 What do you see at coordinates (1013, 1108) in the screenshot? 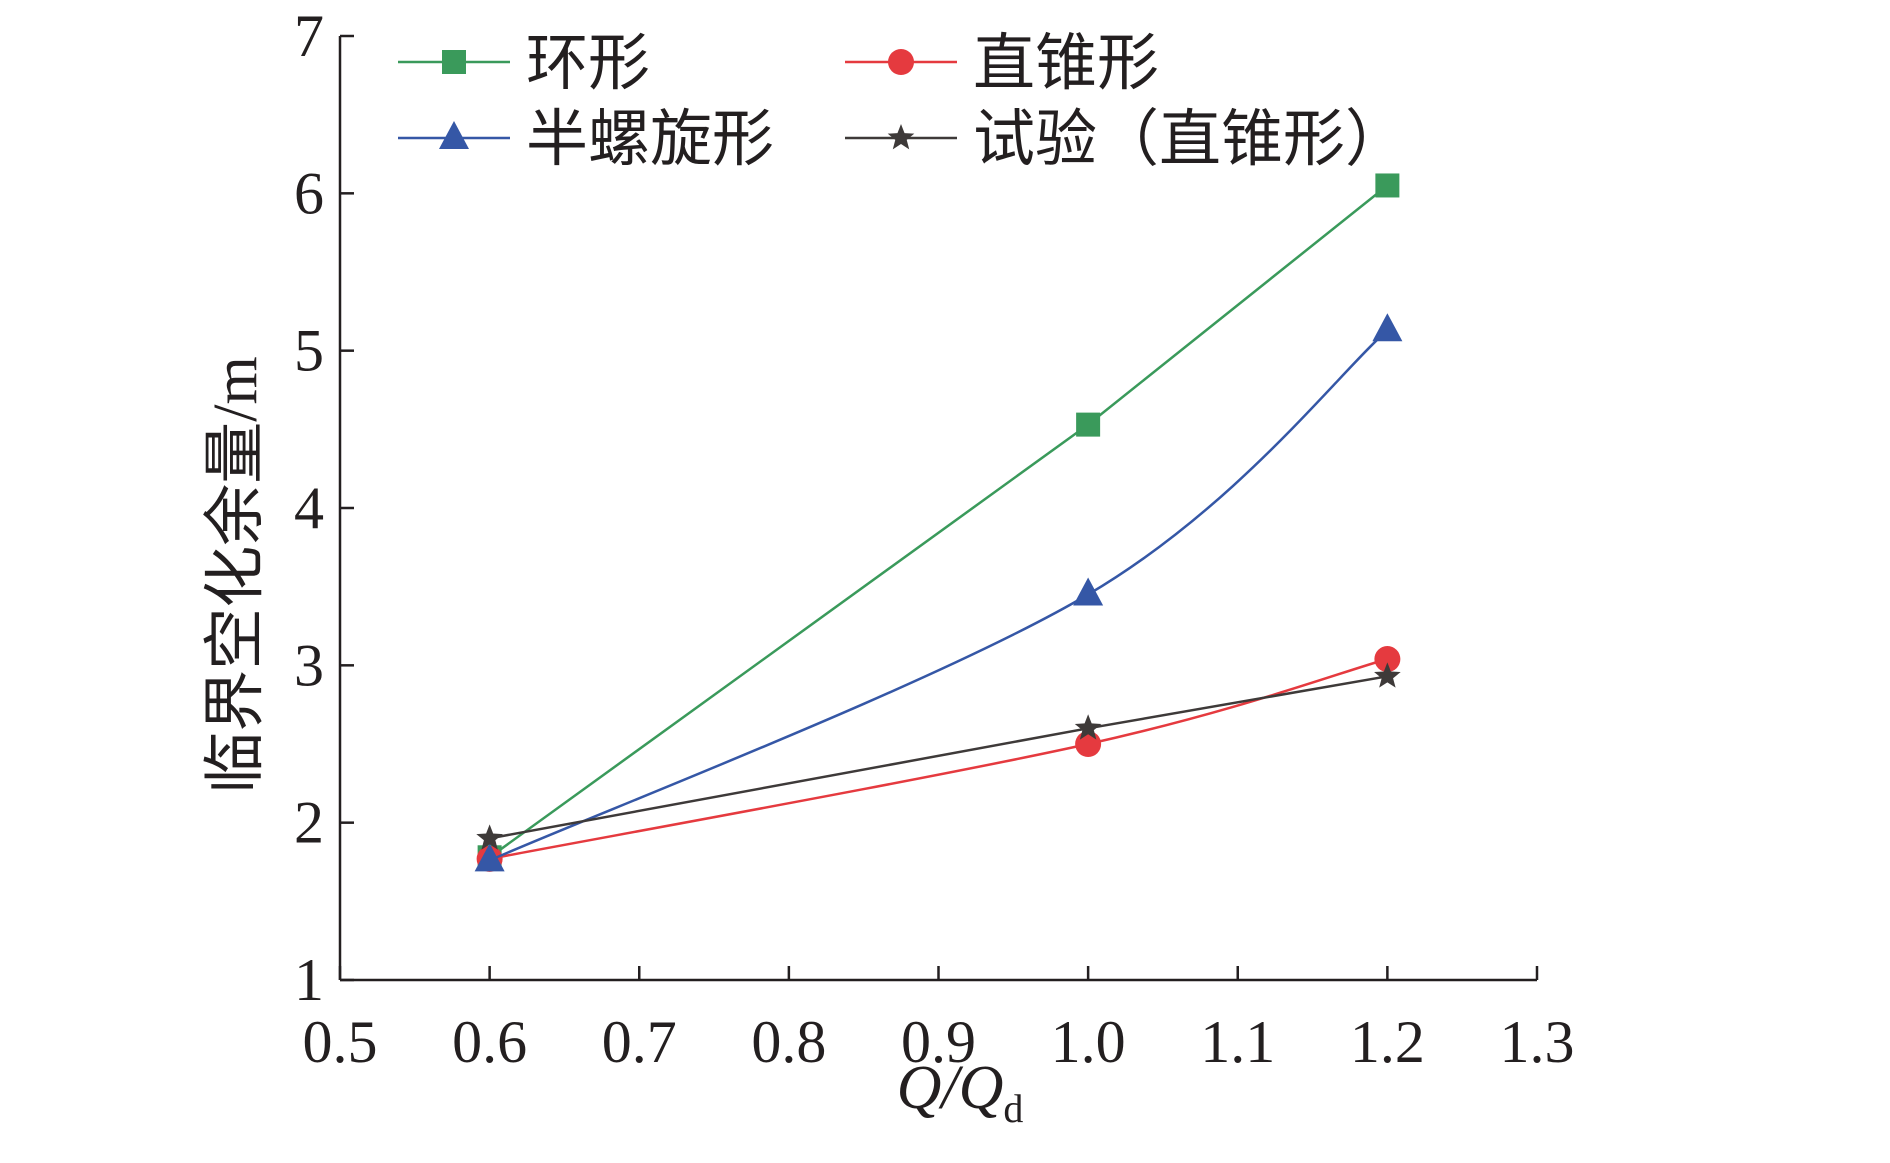
I see `x-axis-title-subscript: d` at bounding box center [1013, 1108].